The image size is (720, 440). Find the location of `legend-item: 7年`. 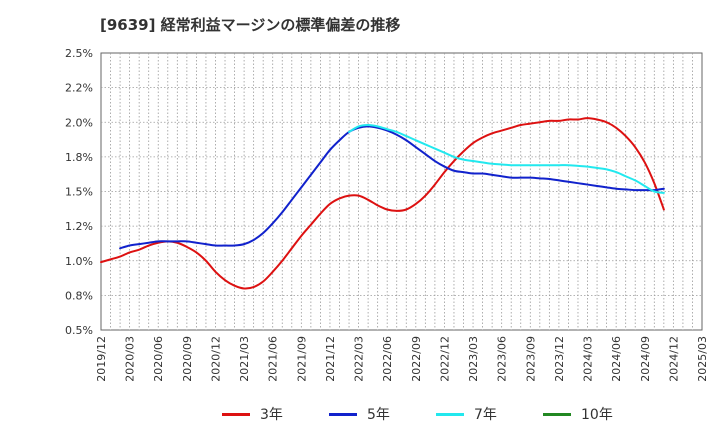

legend-item: 7年 is located at coordinates (466, 414).